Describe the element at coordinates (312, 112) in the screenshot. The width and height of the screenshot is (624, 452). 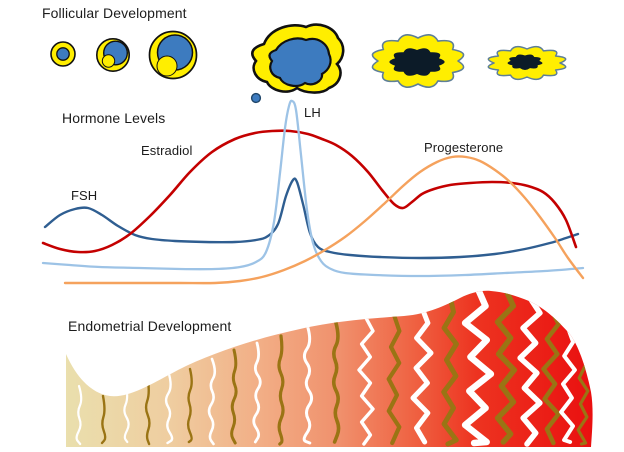
I see `lh-label: LH` at that location.